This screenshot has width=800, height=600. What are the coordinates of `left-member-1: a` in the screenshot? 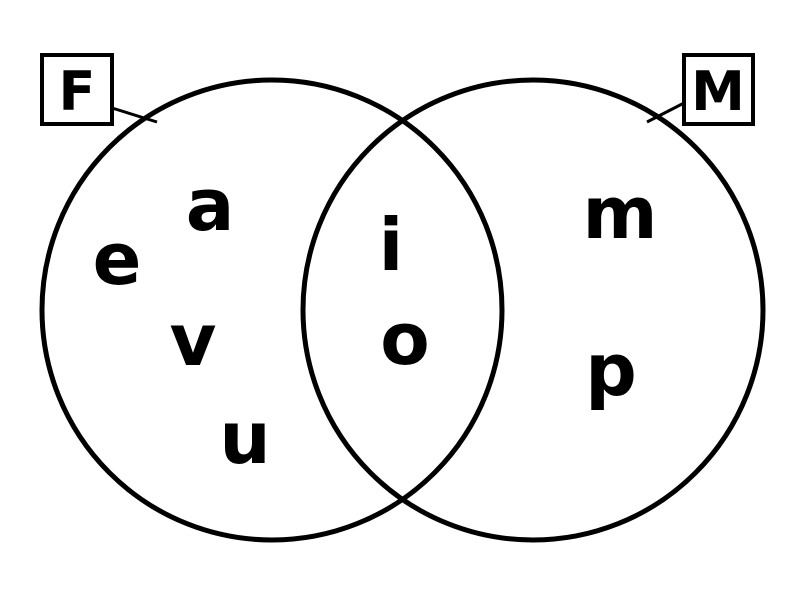 It's located at (210, 205).